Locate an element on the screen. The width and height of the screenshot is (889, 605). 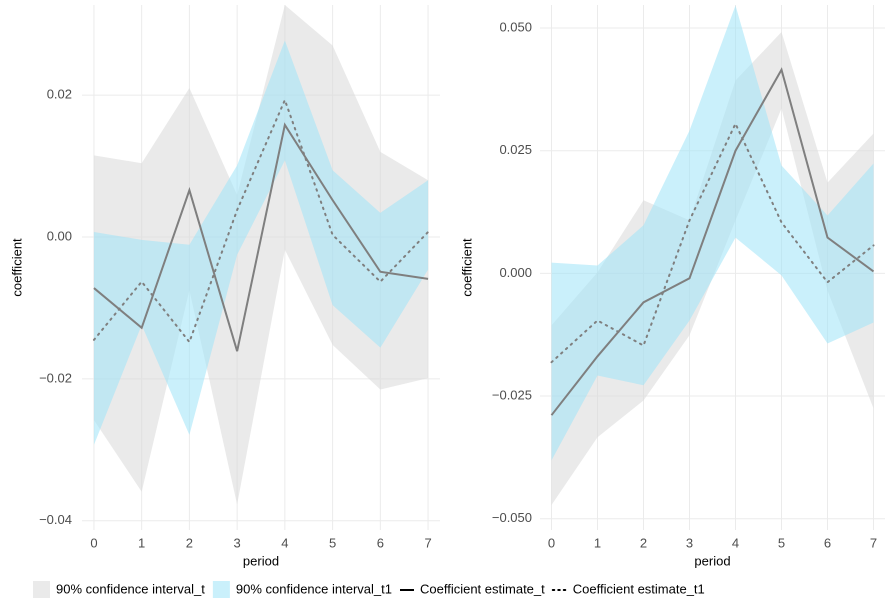
y-tick-label: 0.050 is located at coordinates (515, 26).